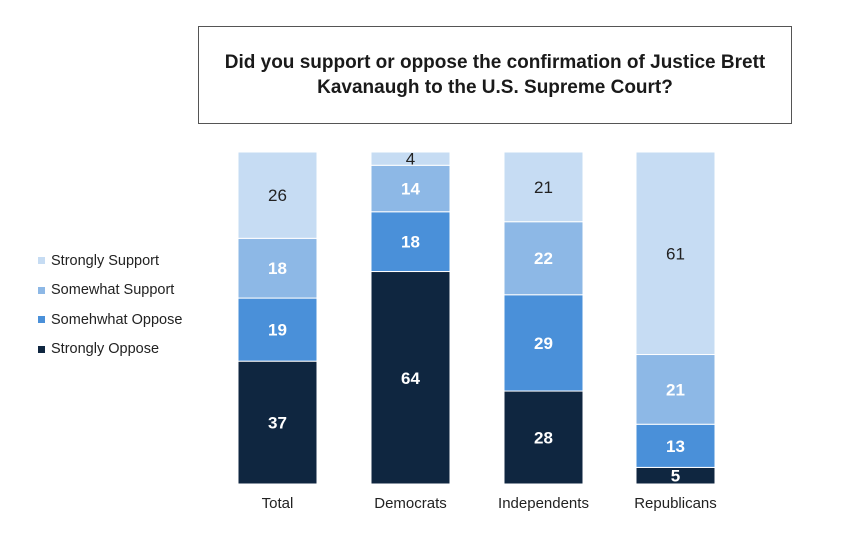 The image size is (841, 537). Describe the element at coordinates (105, 260) in the screenshot. I see `legend-label: Strongly Support` at that location.